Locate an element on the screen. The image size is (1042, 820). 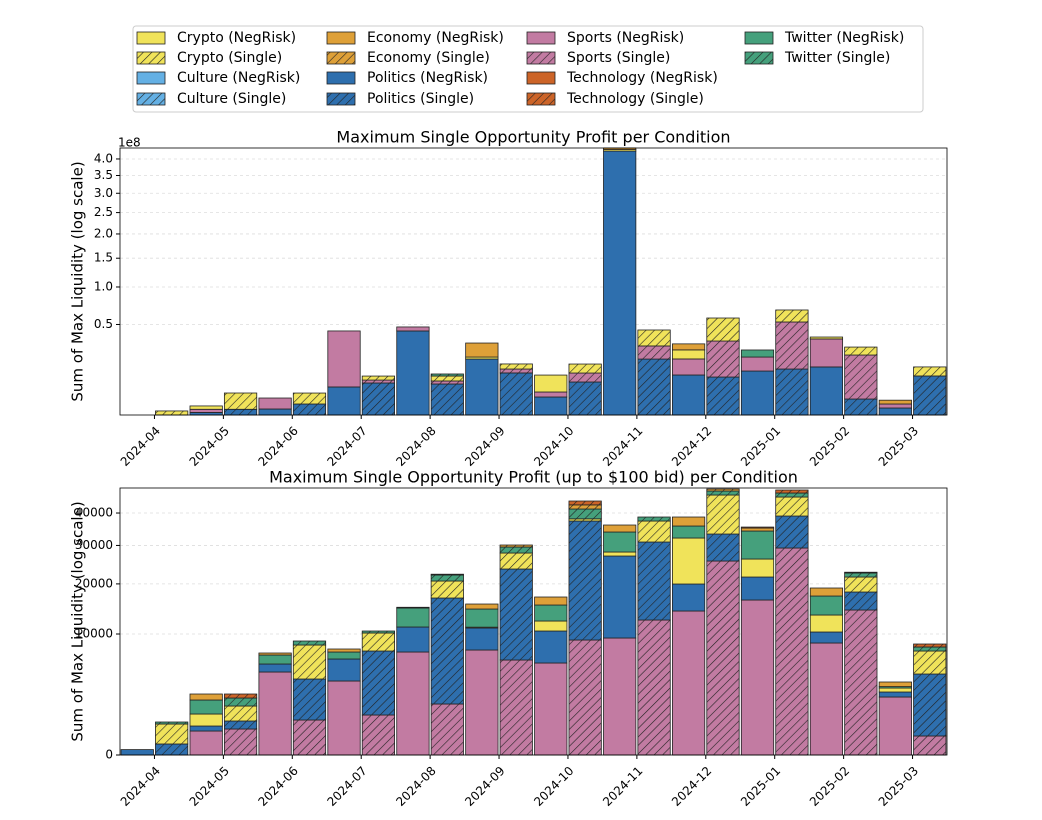
y-axis-label: Sum of Max Liquidity (log scale) is located at coordinates (78, 621).